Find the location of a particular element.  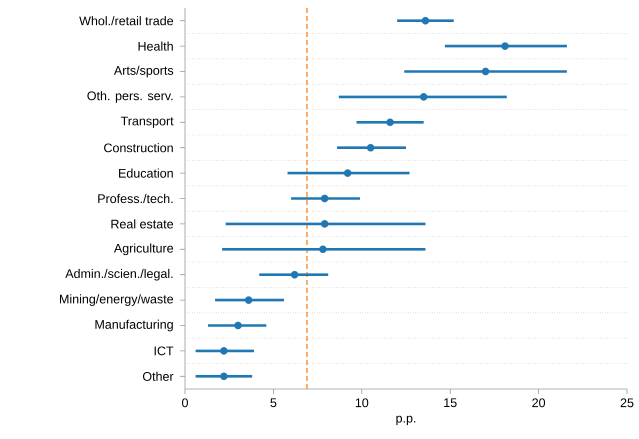

y-tick-label: Construction is located at coordinates (138, 147).